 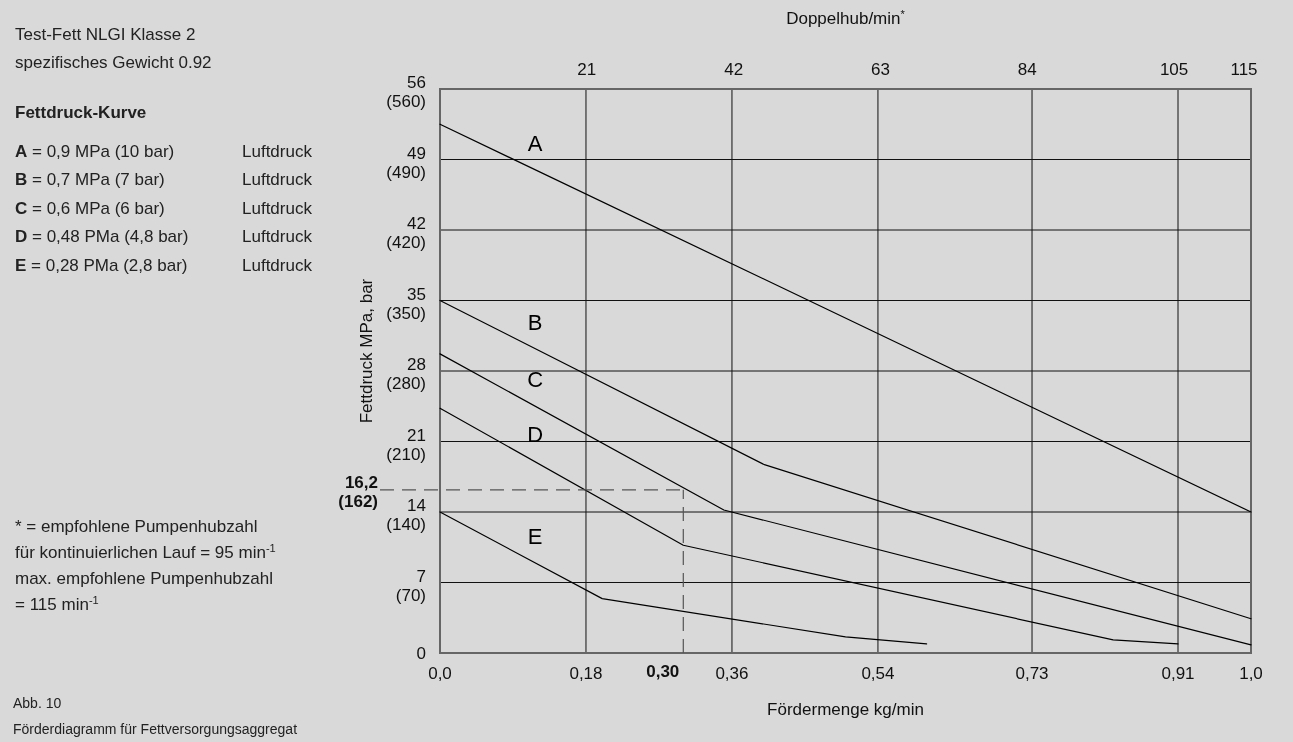 I want to click on ref-line-label: 16,2 (162), so click(x=358, y=491).